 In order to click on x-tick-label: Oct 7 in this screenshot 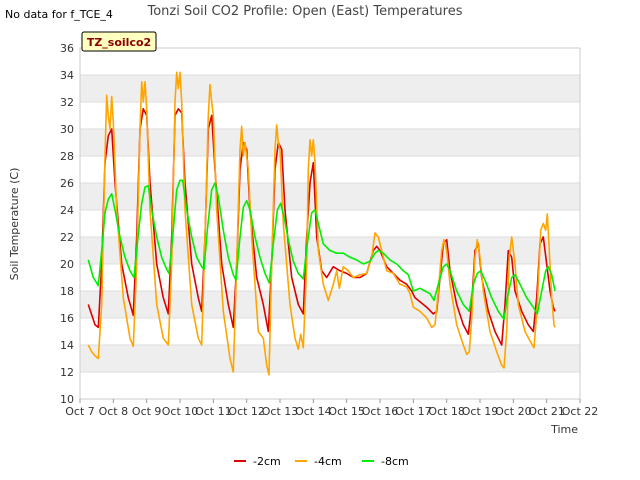, I will do `click(80, 411)`.